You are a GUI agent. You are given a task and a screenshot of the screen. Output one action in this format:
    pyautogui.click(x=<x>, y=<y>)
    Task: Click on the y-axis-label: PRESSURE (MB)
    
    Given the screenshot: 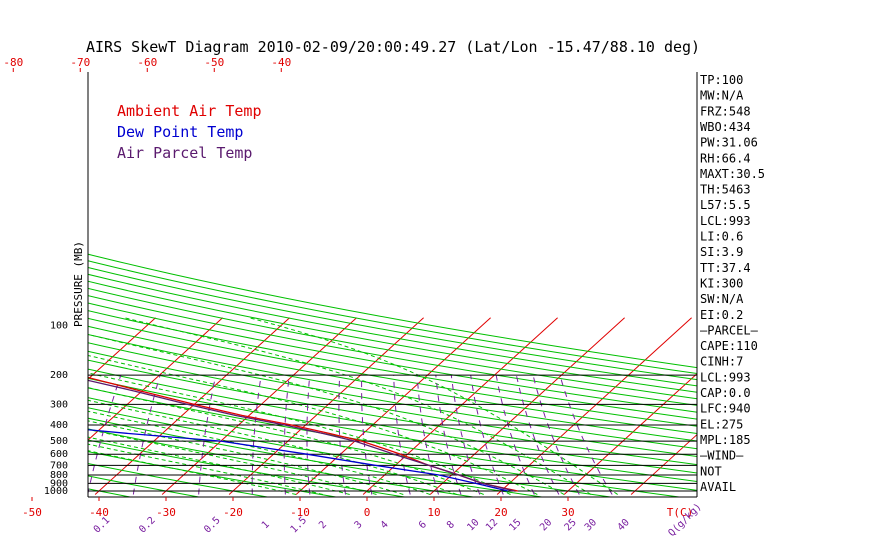 What is the action you would take?
    pyautogui.click(x=78, y=284)
    